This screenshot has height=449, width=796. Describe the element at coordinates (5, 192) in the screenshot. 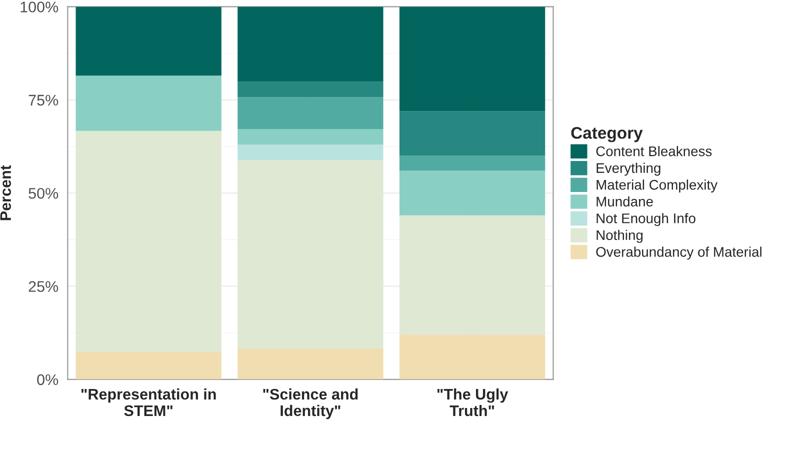

I see `y-axis-title: Percent` at that location.